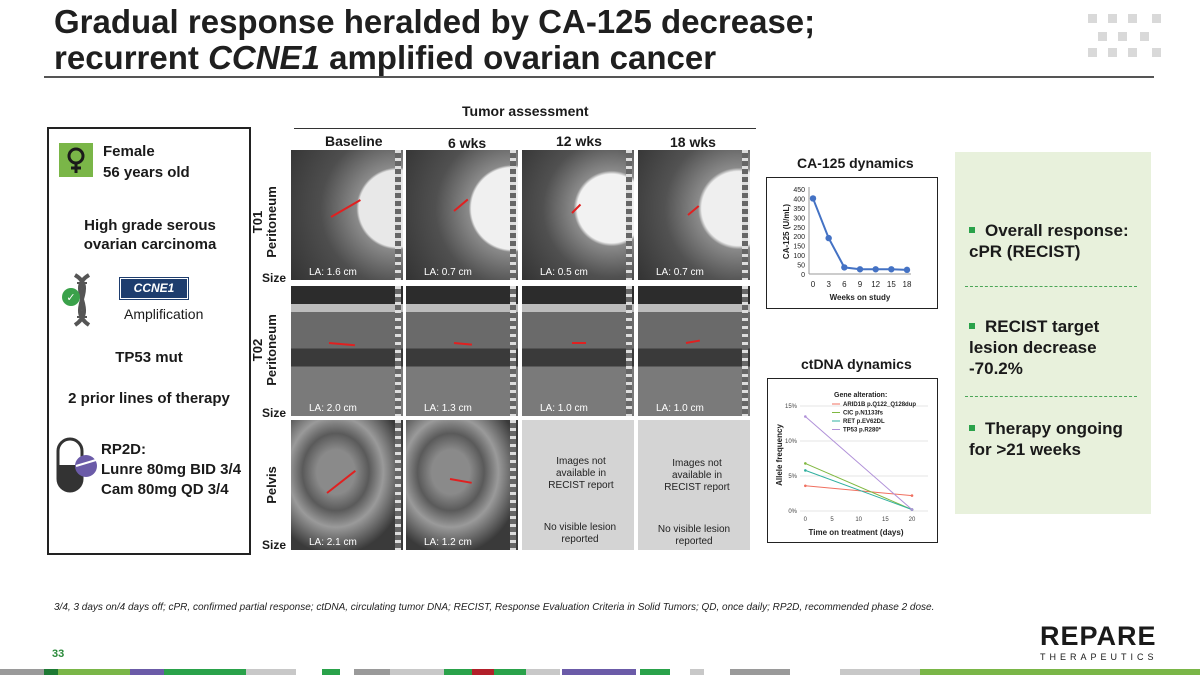  I want to click on x-tick-label: 20, so click(912, 520).